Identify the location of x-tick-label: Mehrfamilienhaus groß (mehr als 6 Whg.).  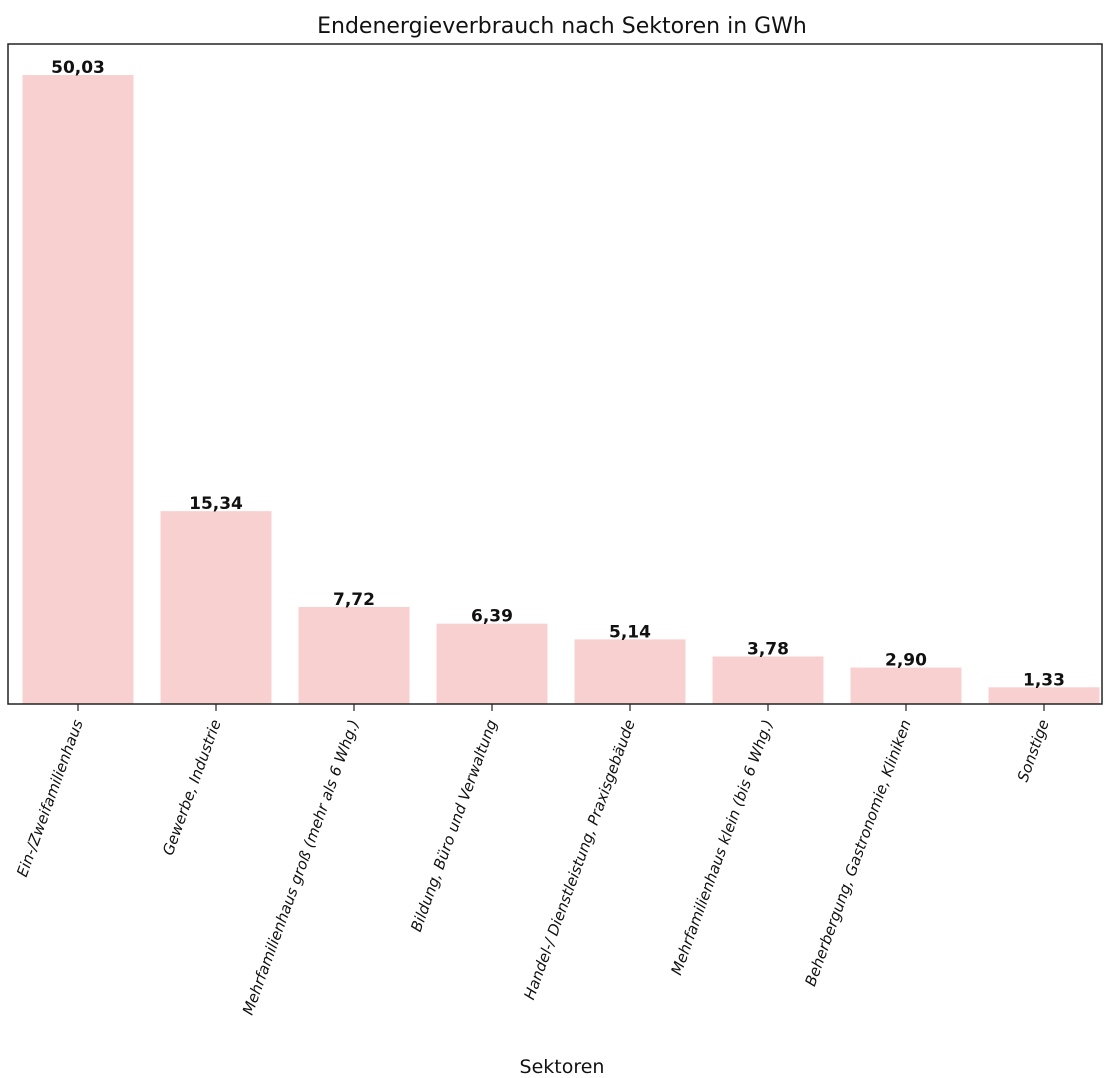
(301, 867).